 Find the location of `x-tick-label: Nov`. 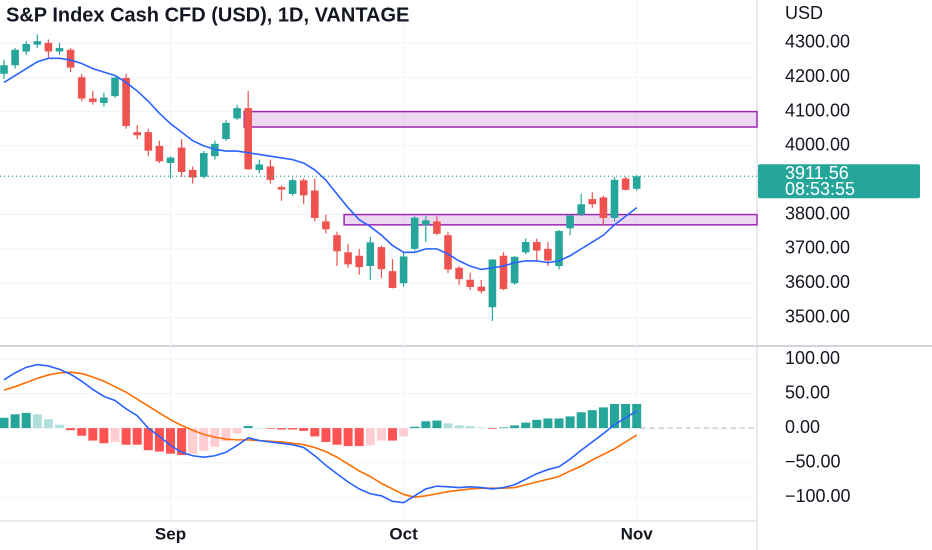

x-tick-label: Nov is located at coordinates (637, 533).